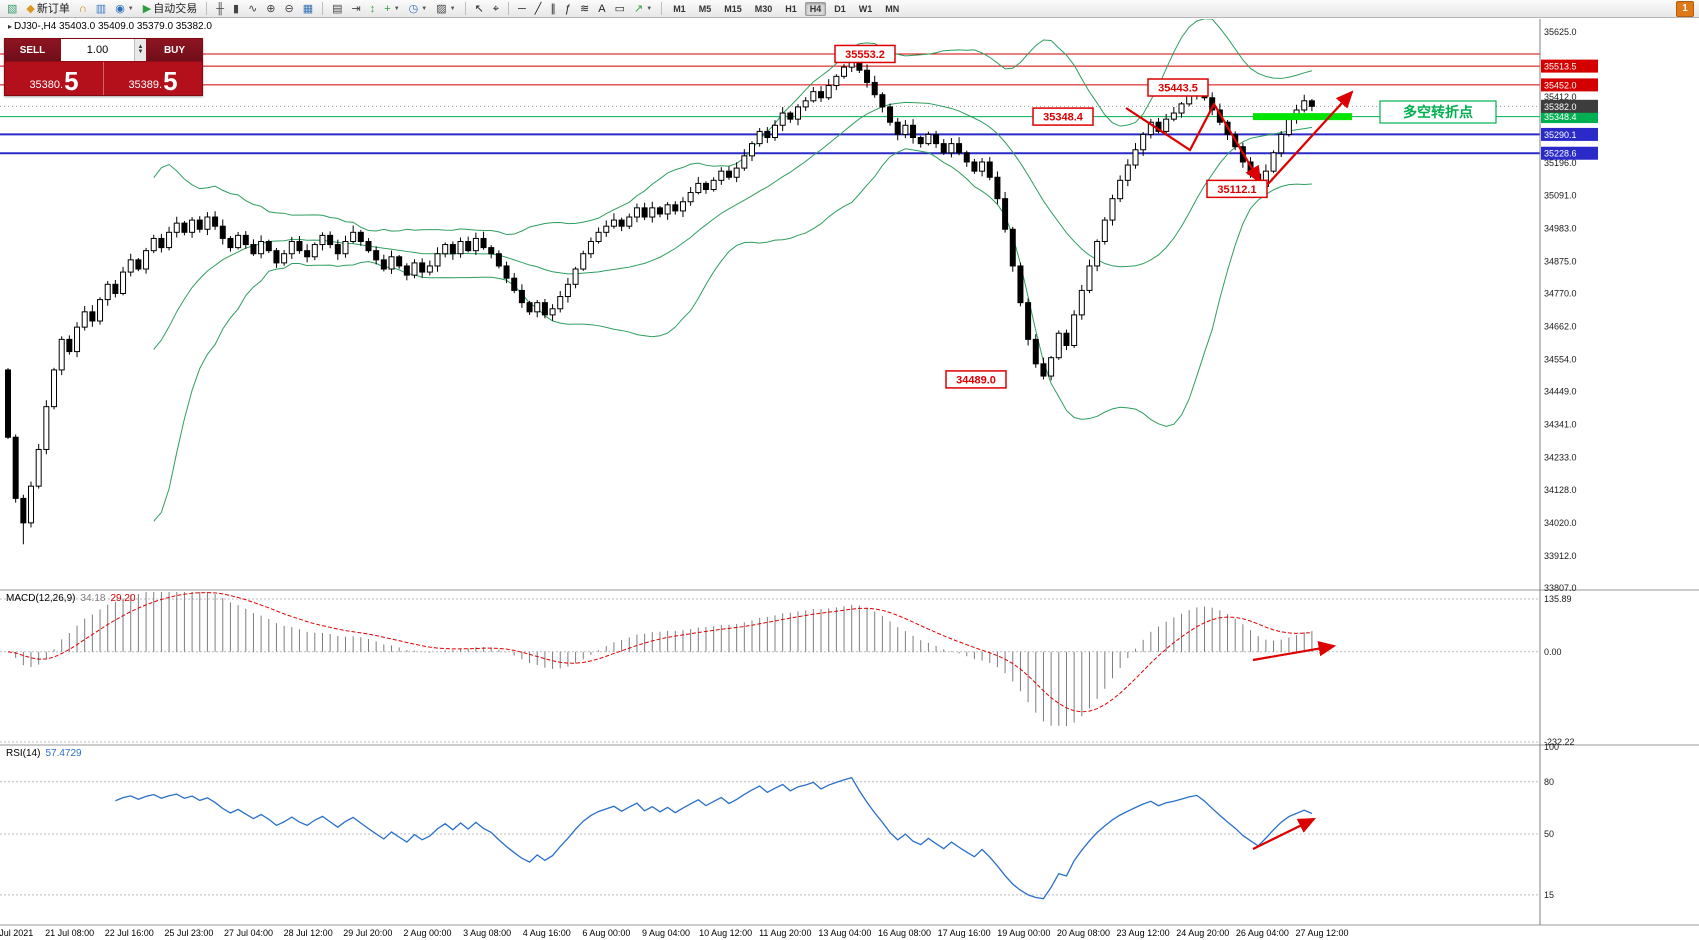 The width and height of the screenshot is (1699, 940). I want to click on sell-price: 35380. 5, so click(54, 78).